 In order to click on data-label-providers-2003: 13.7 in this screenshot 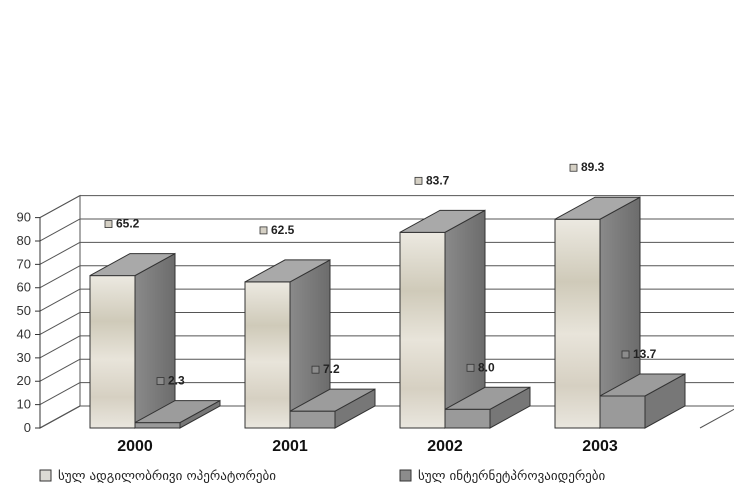, I will do `click(645, 354)`.